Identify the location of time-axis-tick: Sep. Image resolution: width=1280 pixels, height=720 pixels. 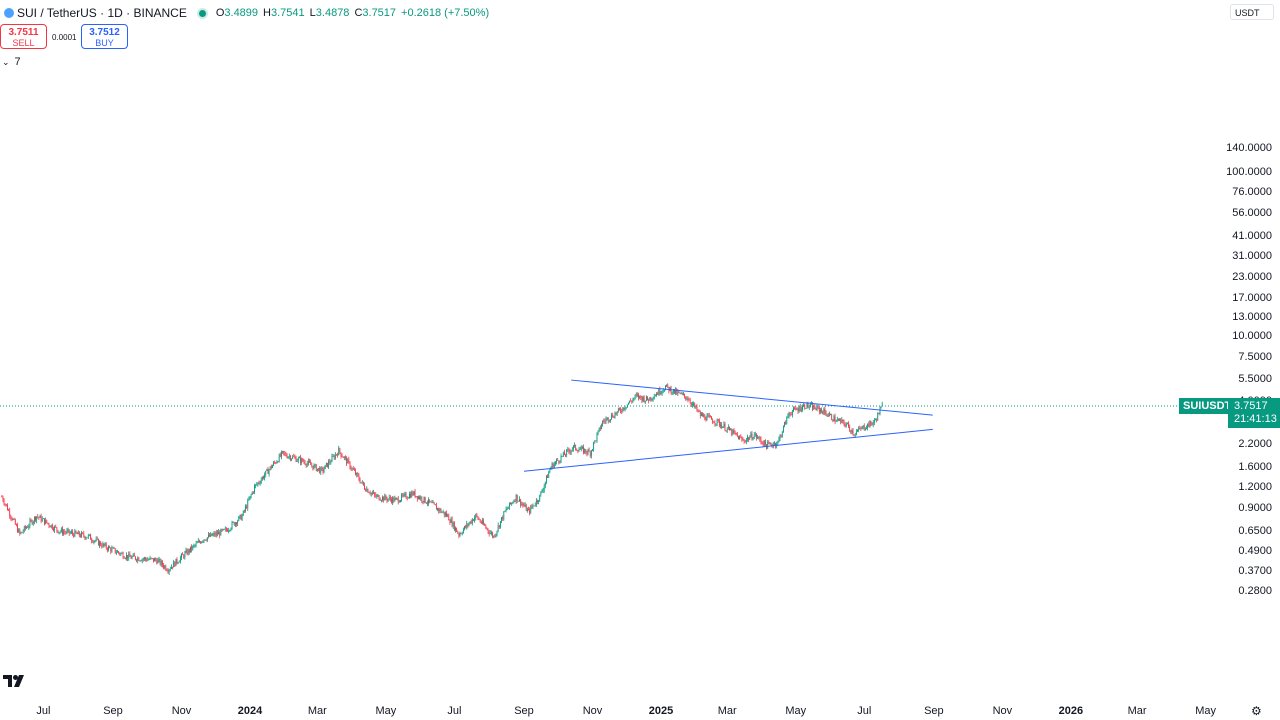
(524, 711).